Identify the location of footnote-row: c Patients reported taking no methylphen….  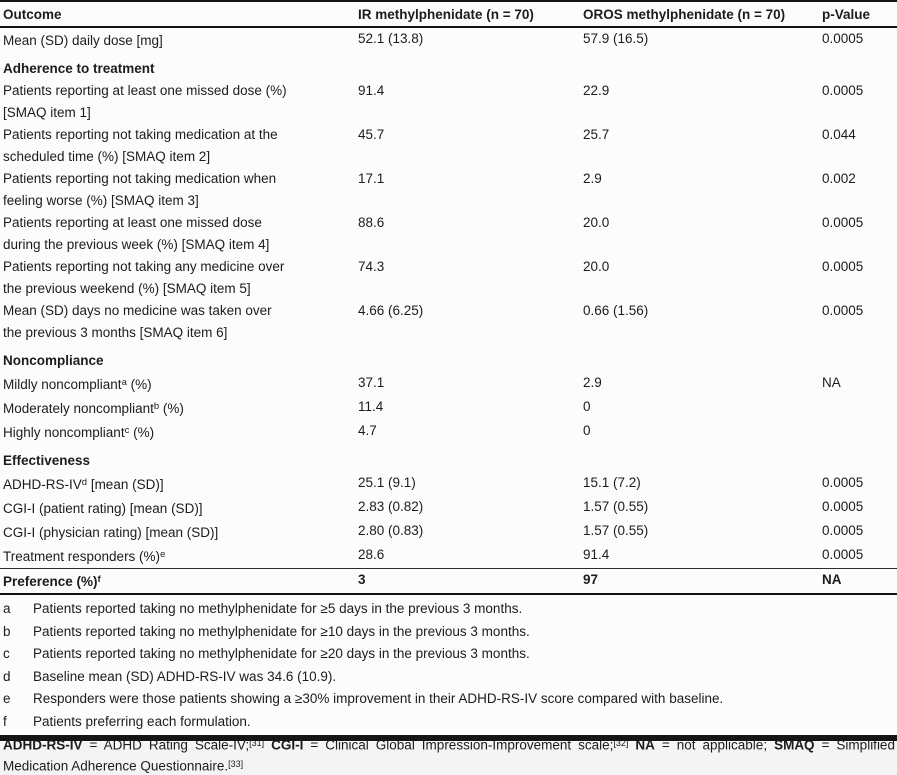
(448, 654).